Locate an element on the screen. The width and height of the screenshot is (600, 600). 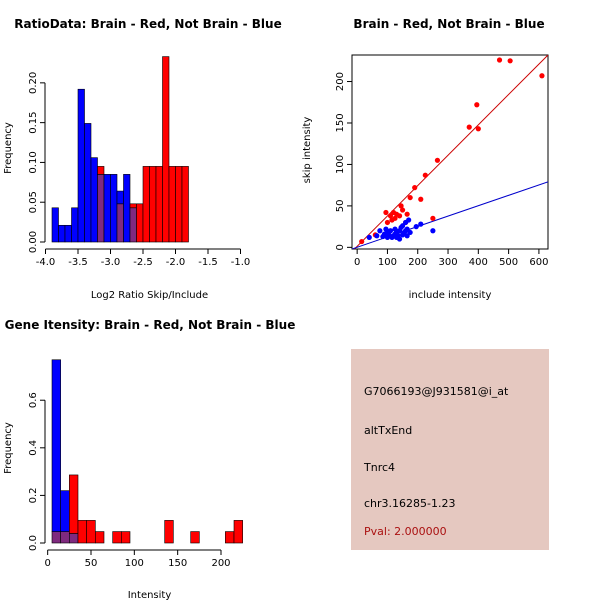
intensity-y-axis-label: Frequency is located at coordinates (8, 448).